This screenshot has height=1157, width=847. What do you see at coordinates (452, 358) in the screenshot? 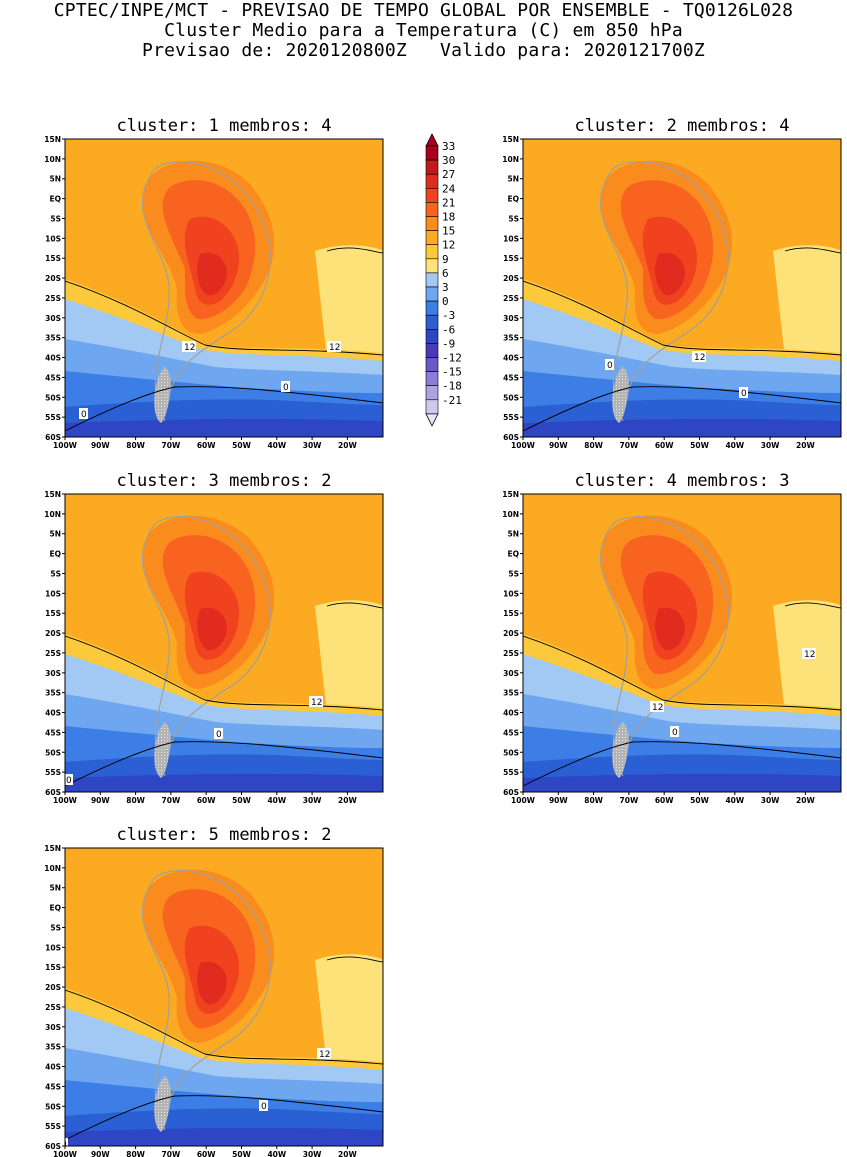
I see `colorbar-label: -12` at bounding box center [452, 358].